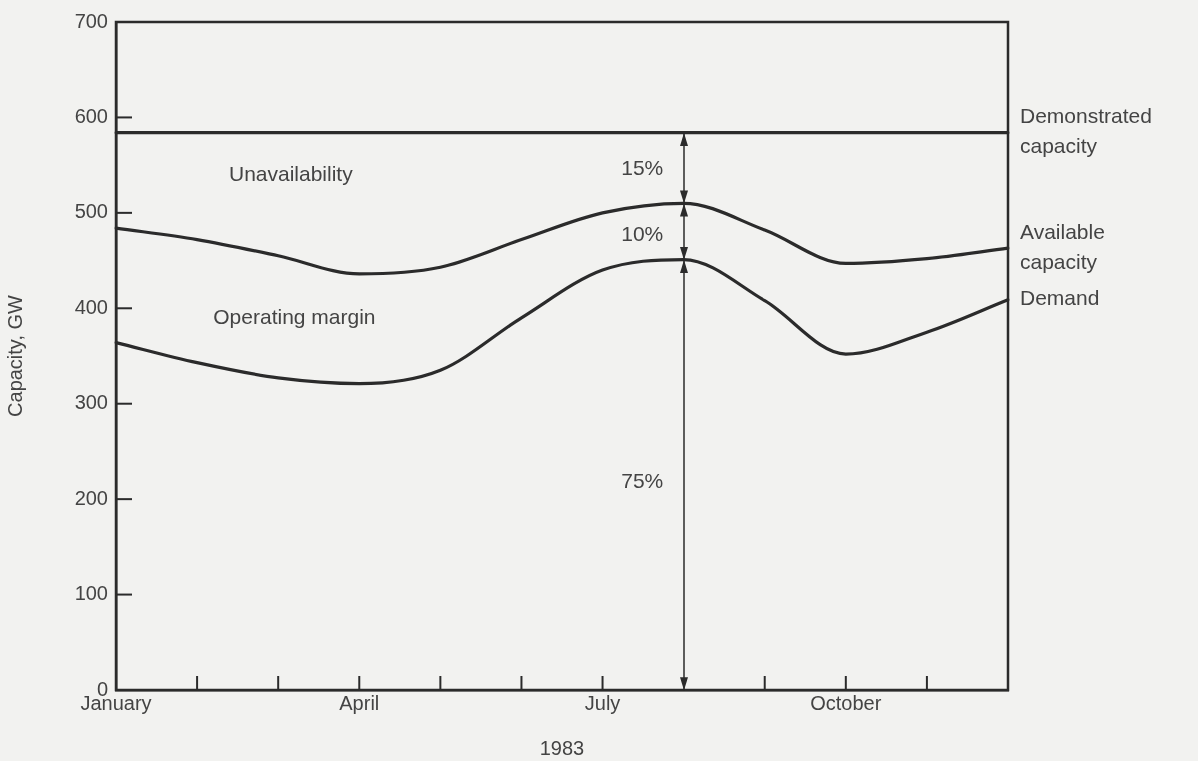 The width and height of the screenshot is (1198, 761). I want to click on y-tick-label: 500, so click(91, 211).